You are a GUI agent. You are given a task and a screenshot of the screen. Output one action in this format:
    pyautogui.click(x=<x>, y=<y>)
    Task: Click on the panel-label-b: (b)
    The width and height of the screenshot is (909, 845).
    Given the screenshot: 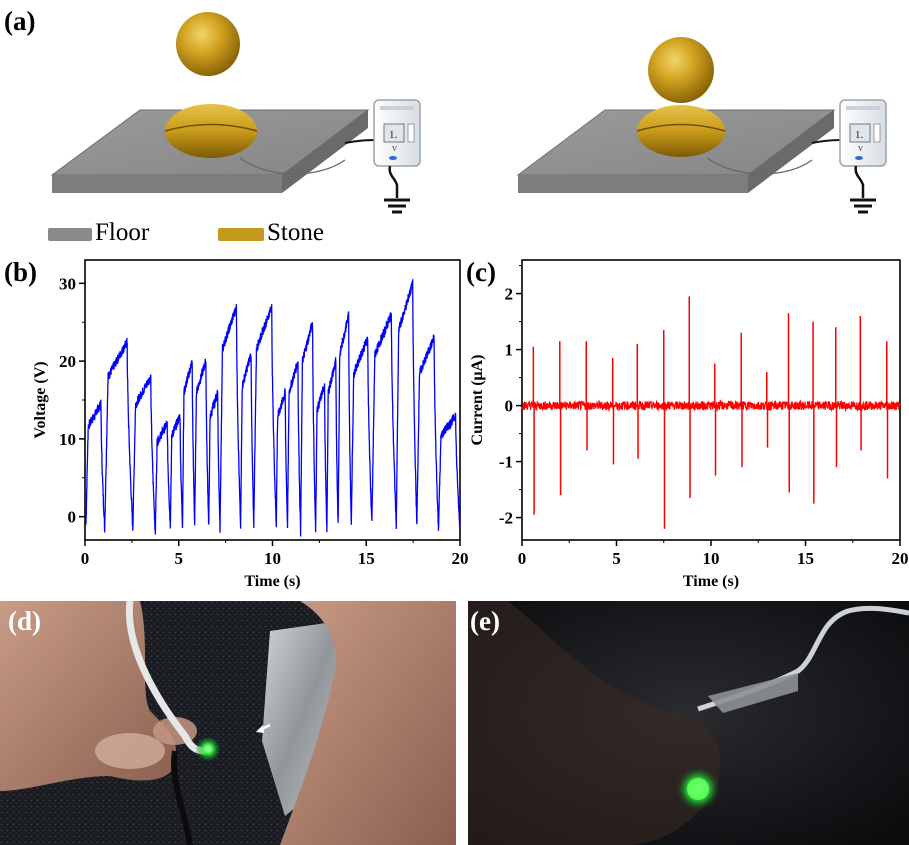 What is the action you would take?
    pyautogui.click(x=20, y=272)
    